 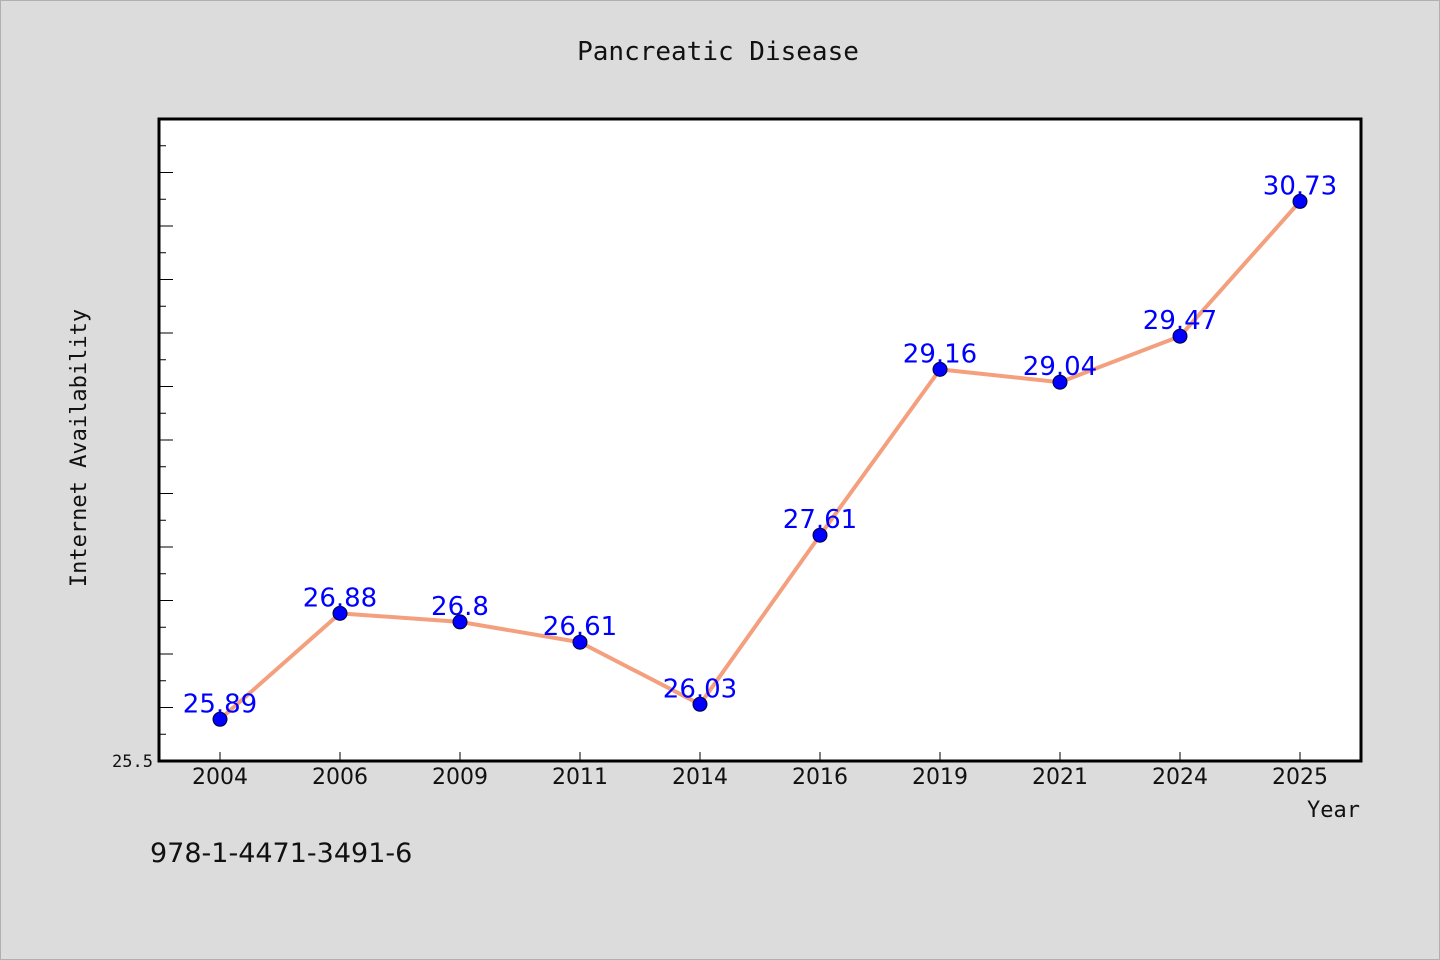 I want to click on chart-title: Pancreatic Disease, so click(x=718, y=52).